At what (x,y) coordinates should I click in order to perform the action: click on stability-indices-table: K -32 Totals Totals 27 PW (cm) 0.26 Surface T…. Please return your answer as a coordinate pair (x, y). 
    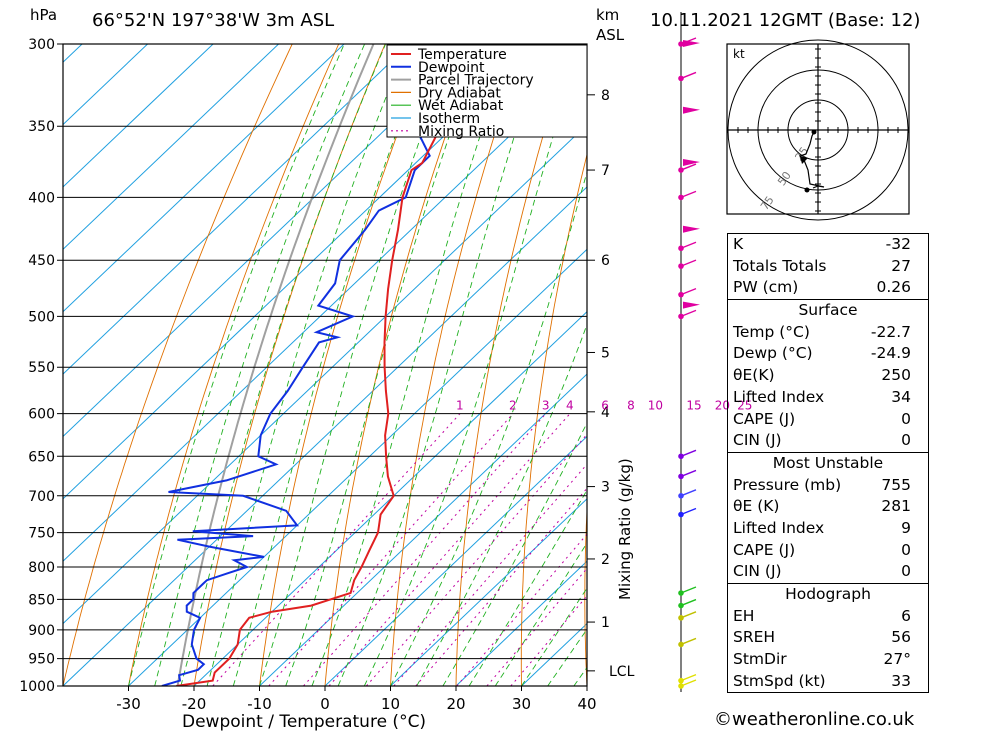
    Looking at the image, I should click on (828, 463).